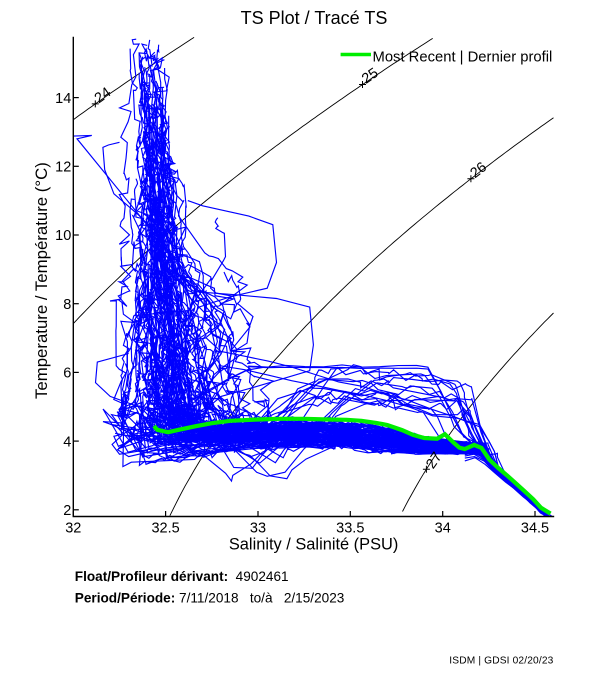 The height and width of the screenshot is (675, 611). What do you see at coordinates (182, 576) in the screenshot?
I see `svg-text:Float/Profileur dérivant: 490: Float/Profileur dérivant: 4902461` at bounding box center [182, 576].